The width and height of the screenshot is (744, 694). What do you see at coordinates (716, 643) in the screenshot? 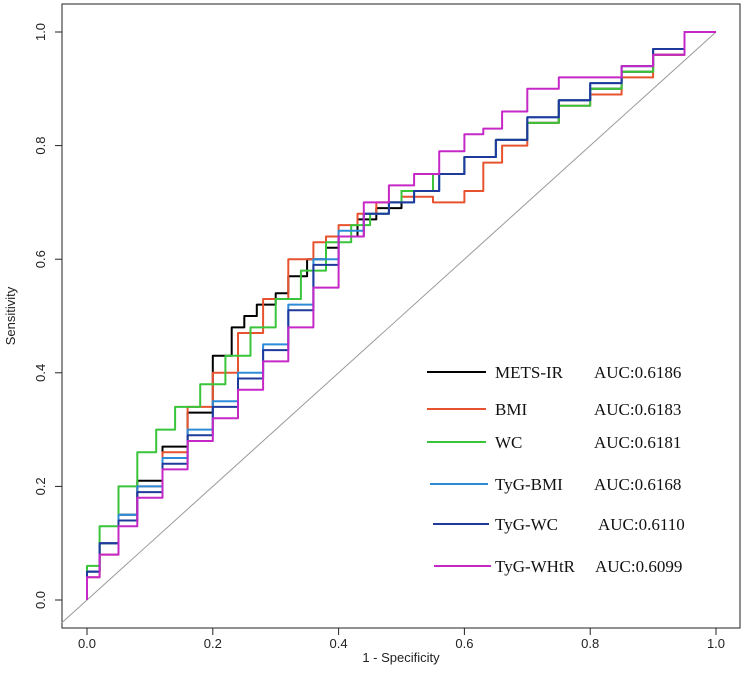
I see `x-tick-label: 1.0` at bounding box center [716, 643].